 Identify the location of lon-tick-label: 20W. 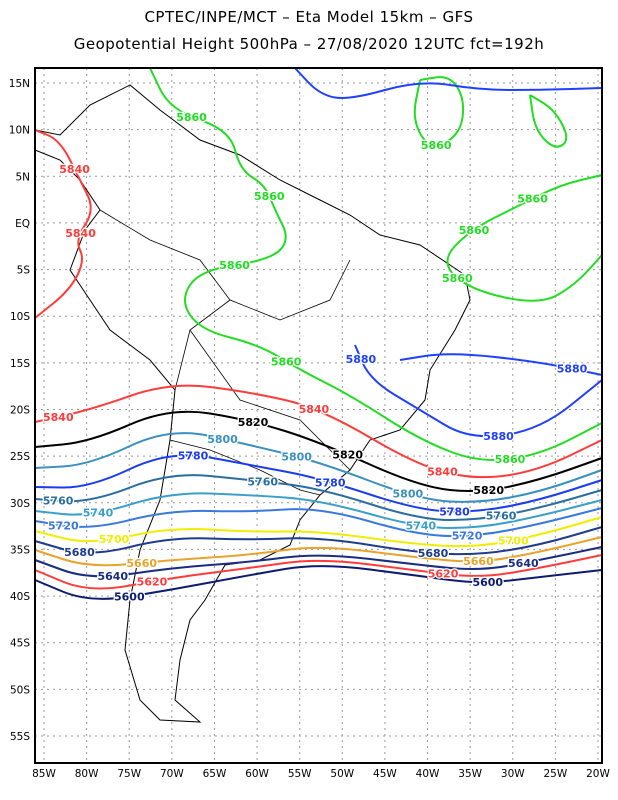
(598, 774).